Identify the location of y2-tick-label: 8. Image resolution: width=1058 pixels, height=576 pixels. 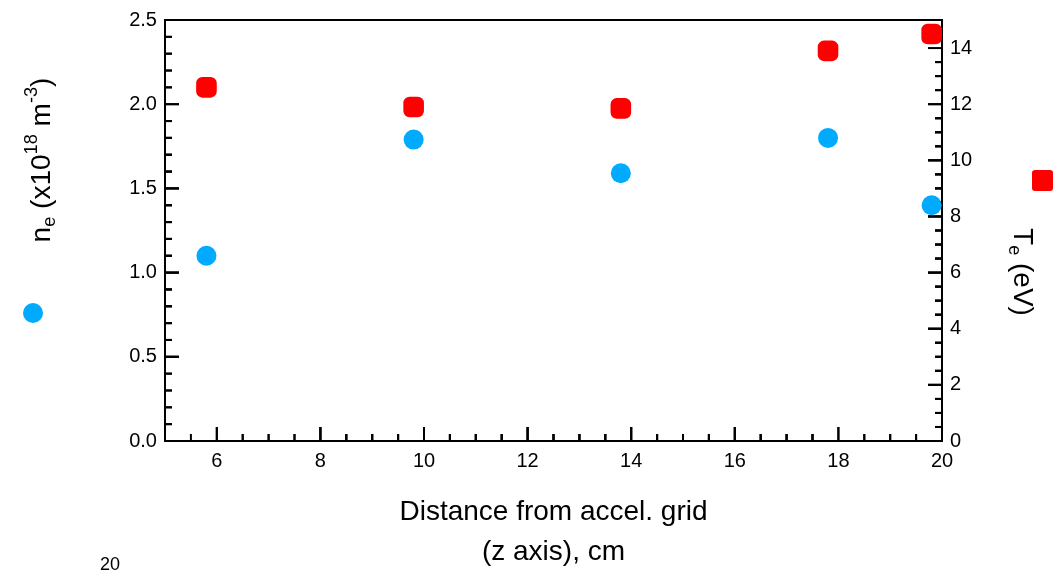
(956, 214).